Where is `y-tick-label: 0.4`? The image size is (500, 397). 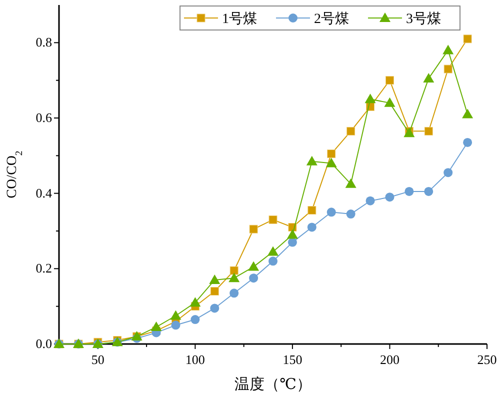
y-tick-label: 0.4 is located at coordinates (44, 192).